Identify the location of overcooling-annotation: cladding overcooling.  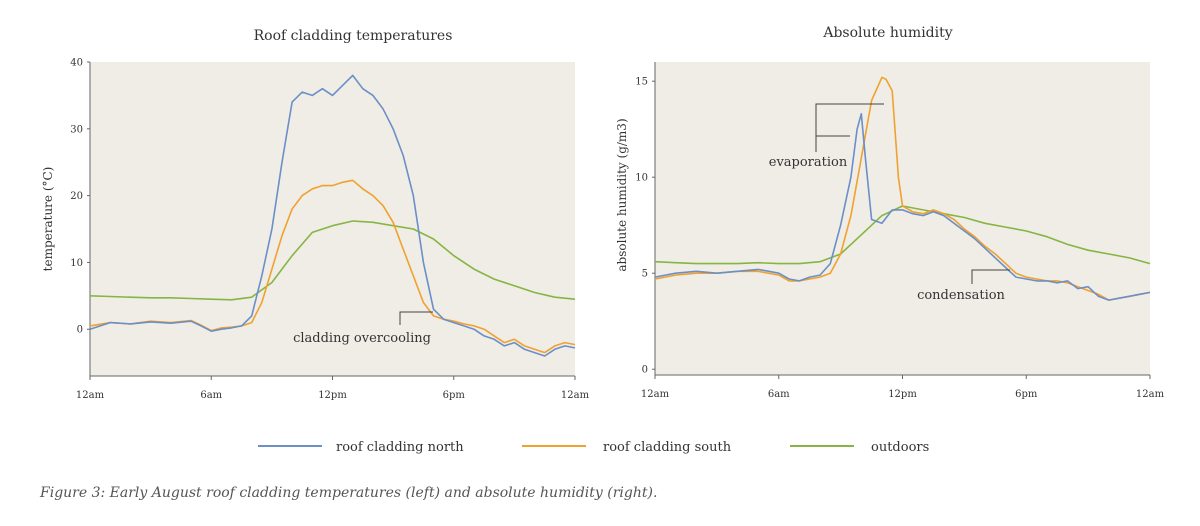
(362, 338).